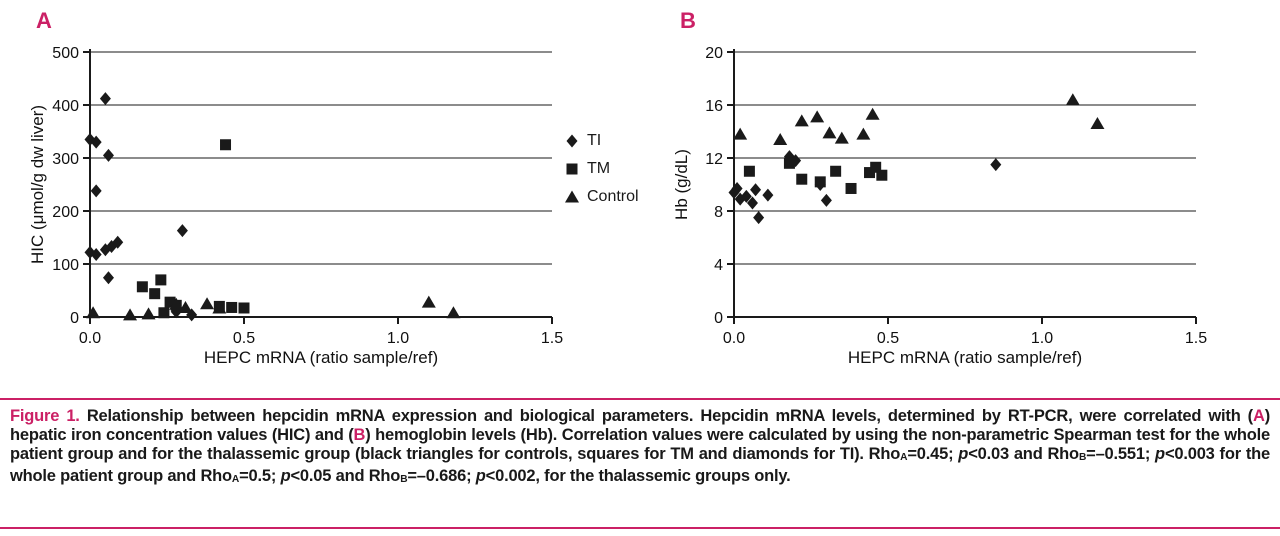  I want to click on diamond-marker, so click(572, 141).